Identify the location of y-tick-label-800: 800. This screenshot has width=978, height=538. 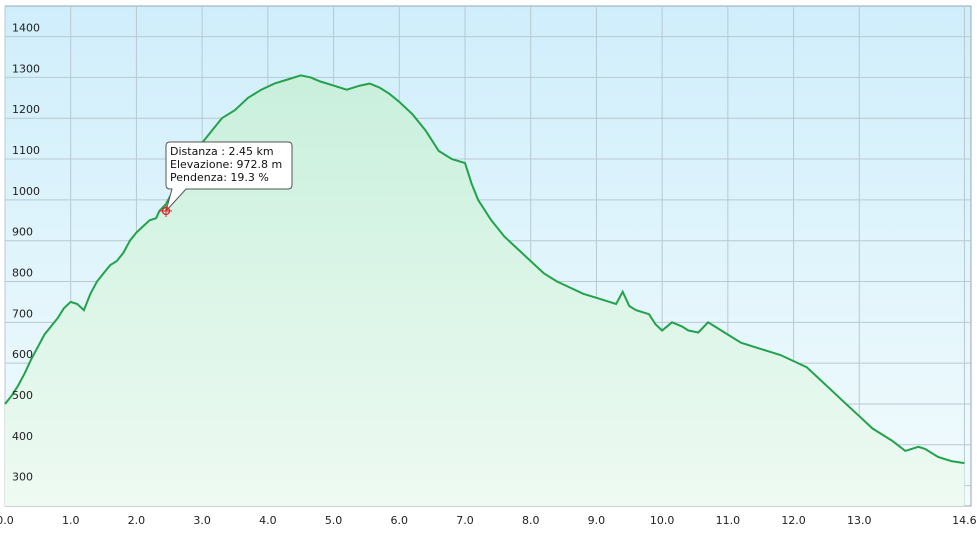
(22, 273).